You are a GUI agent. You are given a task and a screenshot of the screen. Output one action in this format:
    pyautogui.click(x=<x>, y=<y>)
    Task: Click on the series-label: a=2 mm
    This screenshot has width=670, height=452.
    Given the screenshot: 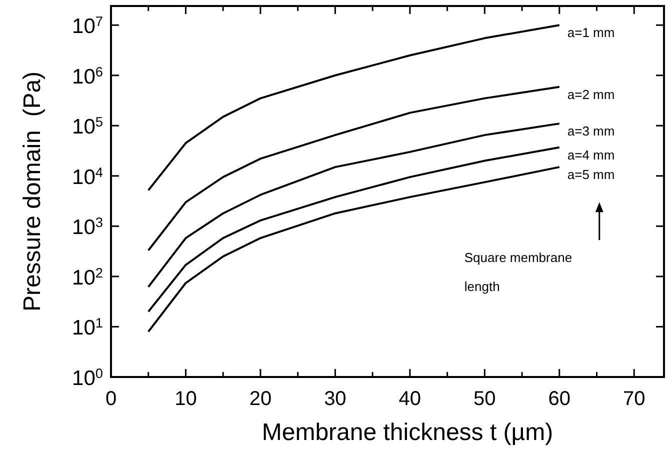 What is the action you would take?
    pyautogui.click(x=591, y=94)
    